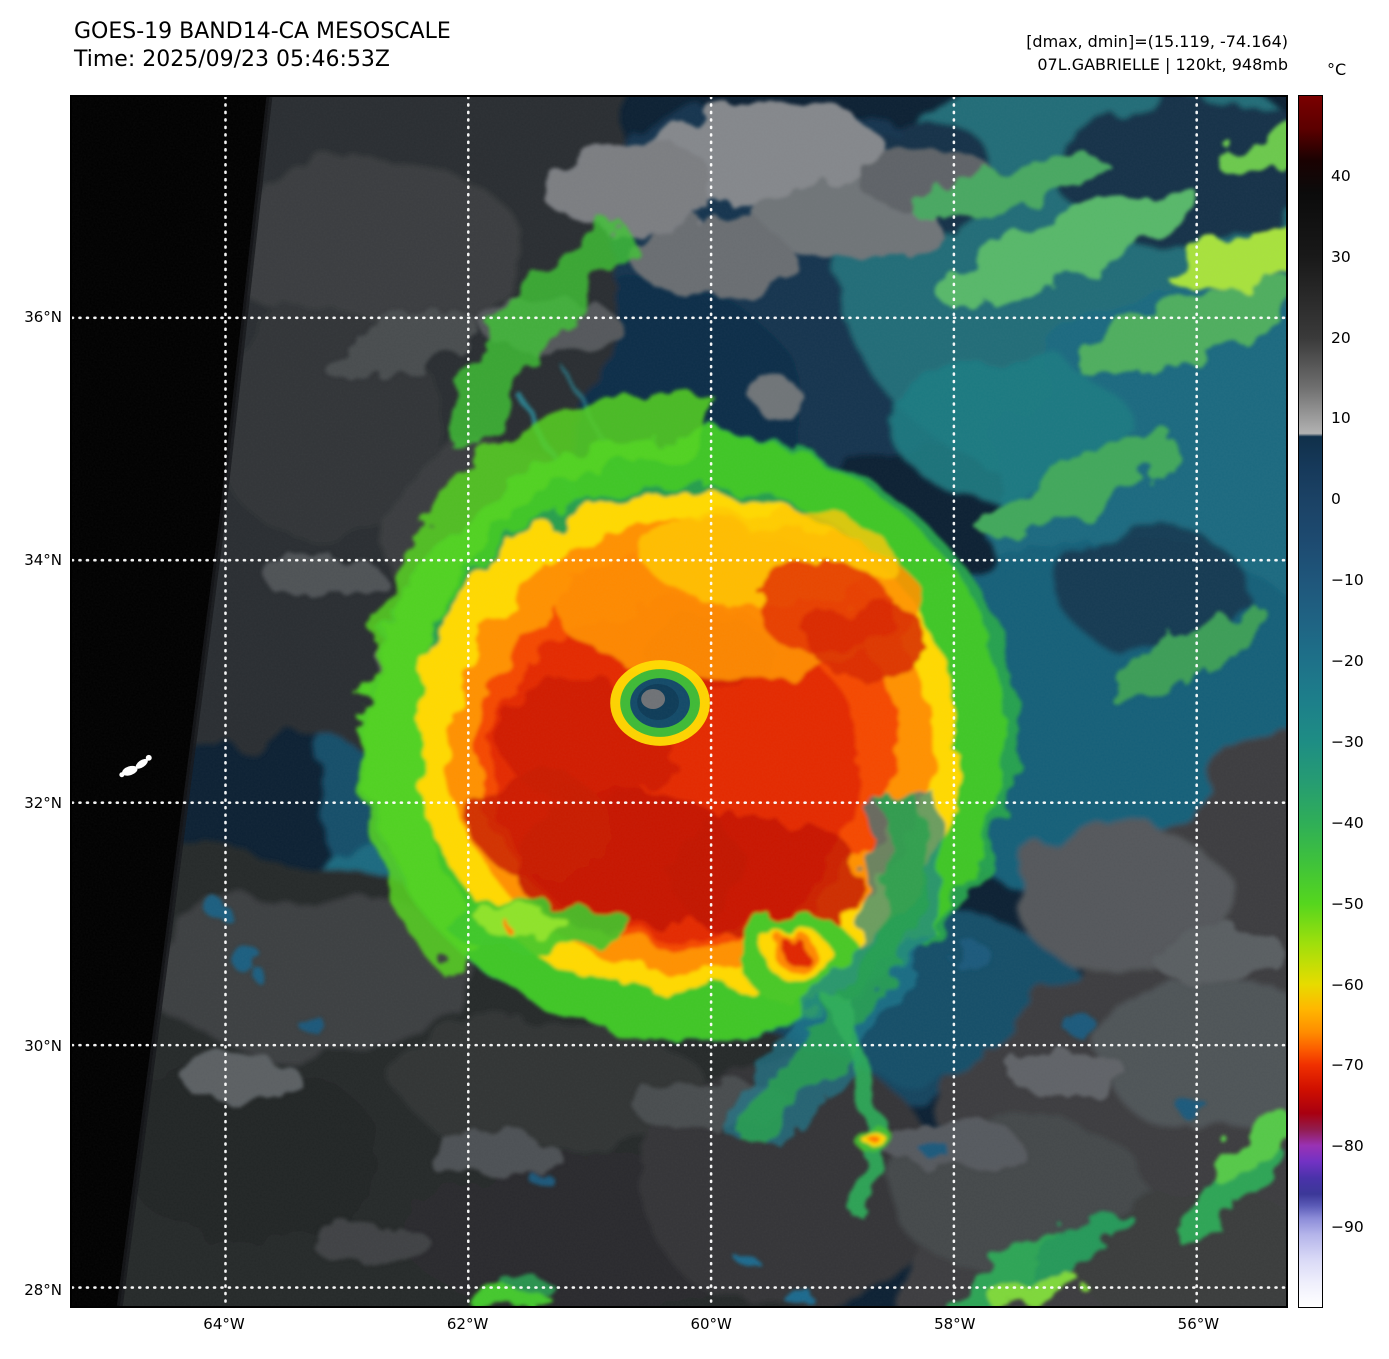 The height and width of the screenshot is (1359, 1389). Describe the element at coordinates (1337, 69) in the screenshot. I see `colorbar-unit-label: °C` at that location.